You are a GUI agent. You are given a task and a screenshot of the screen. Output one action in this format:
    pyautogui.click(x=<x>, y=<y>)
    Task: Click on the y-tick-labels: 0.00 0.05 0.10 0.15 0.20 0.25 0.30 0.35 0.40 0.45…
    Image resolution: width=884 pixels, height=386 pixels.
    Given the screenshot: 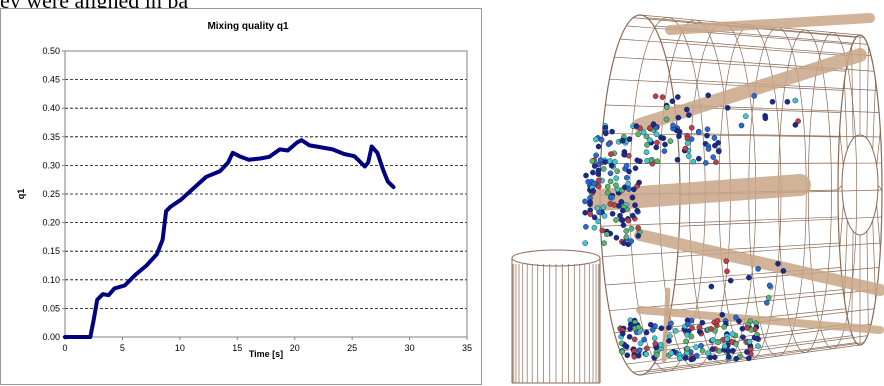 What is the action you would take?
    pyautogui.click(x=51, y=194)
    